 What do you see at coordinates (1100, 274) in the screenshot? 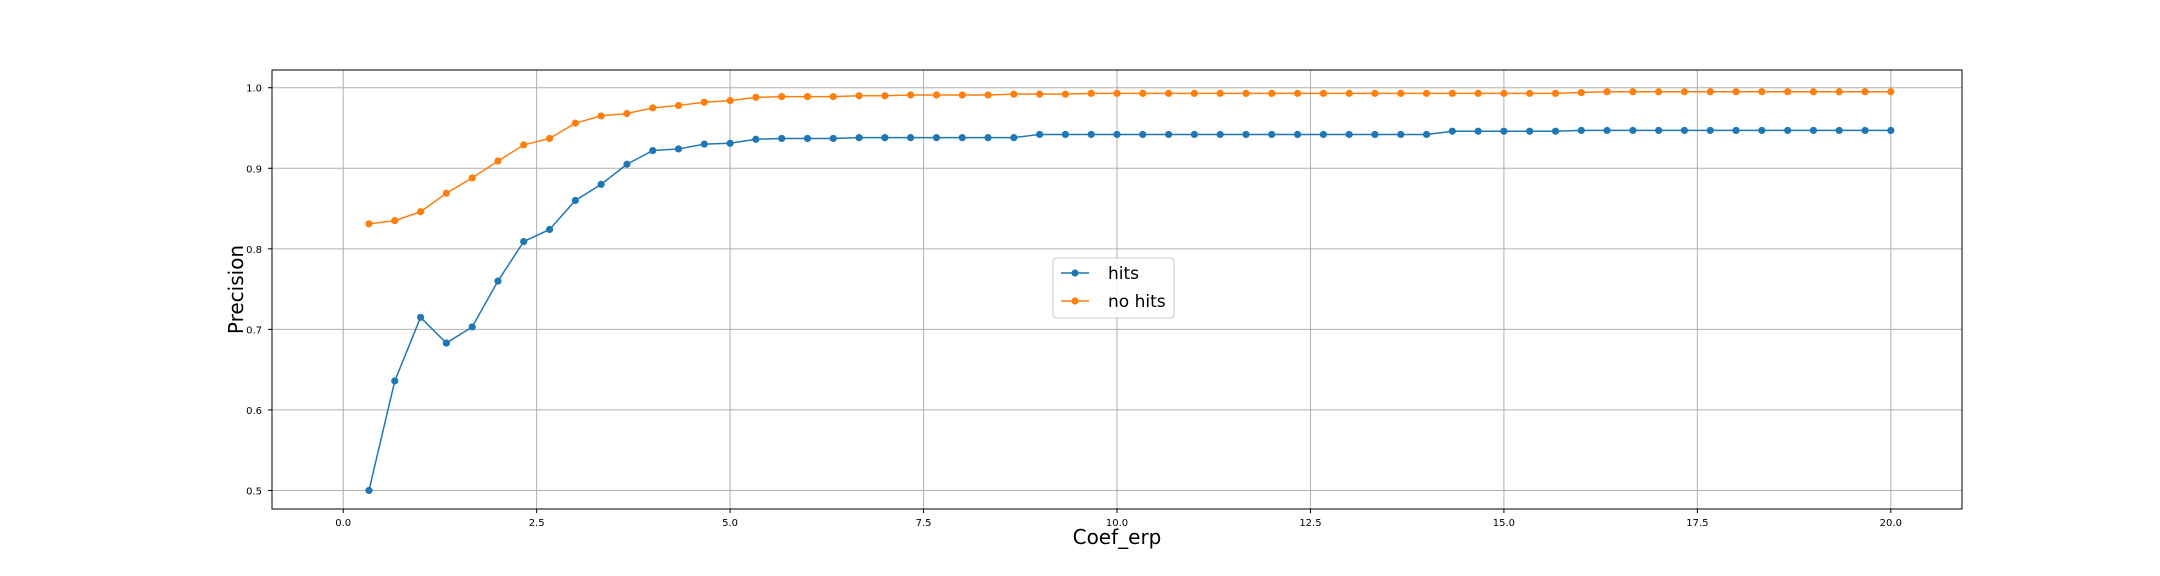
I see `legend-item-hits: hits` at bounding box center [1100, 274].